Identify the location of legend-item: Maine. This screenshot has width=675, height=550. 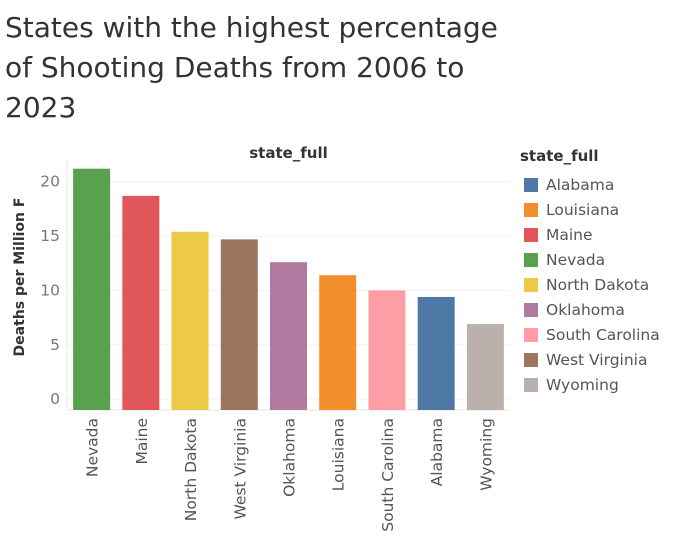
(595, 234).